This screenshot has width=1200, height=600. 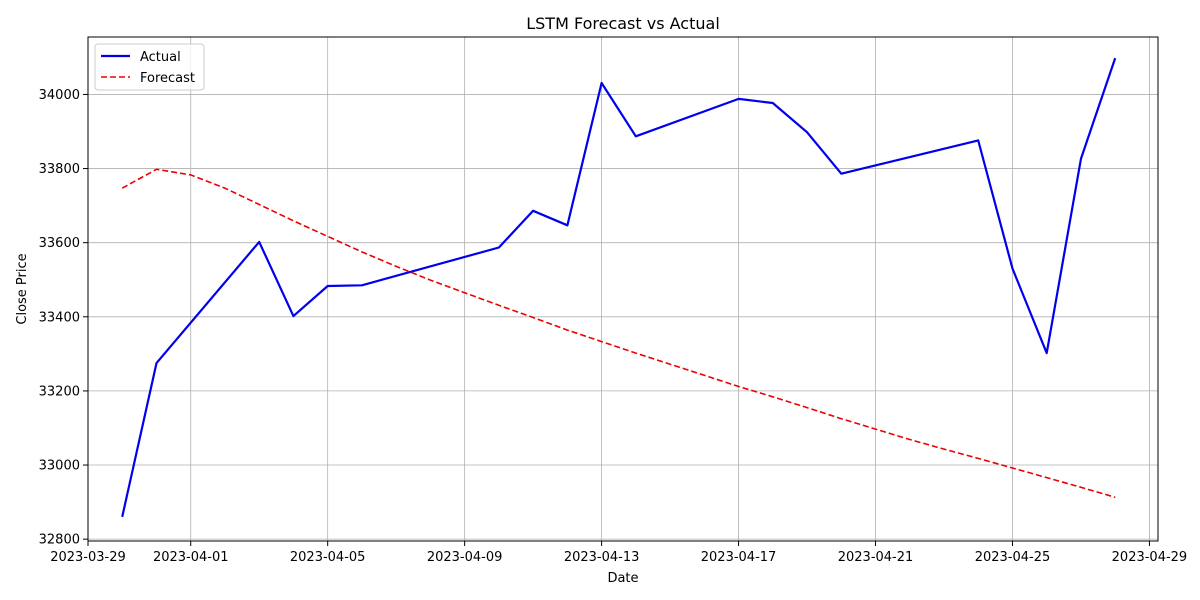 What do you see at coordinates (59, 317) in the screenshot?
I see `y-tick-label: 33400` at bounding box center [59, 317].